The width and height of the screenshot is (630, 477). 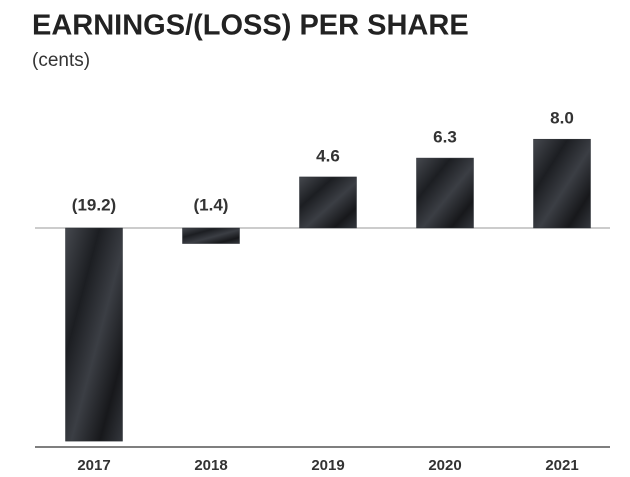 What do you see at coordinates (61, 60) in the screenshot?
I see `chart-subtitle: (cents)` at bounding box center [61, 60].